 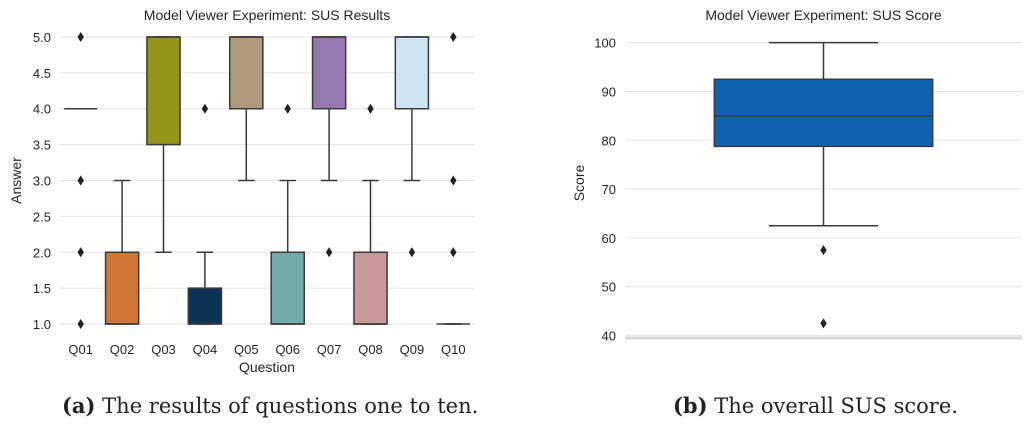 What do you see at coordinates (246, 73) in the screenshot?
I see `box-q05` at bounding box center [246, 73].